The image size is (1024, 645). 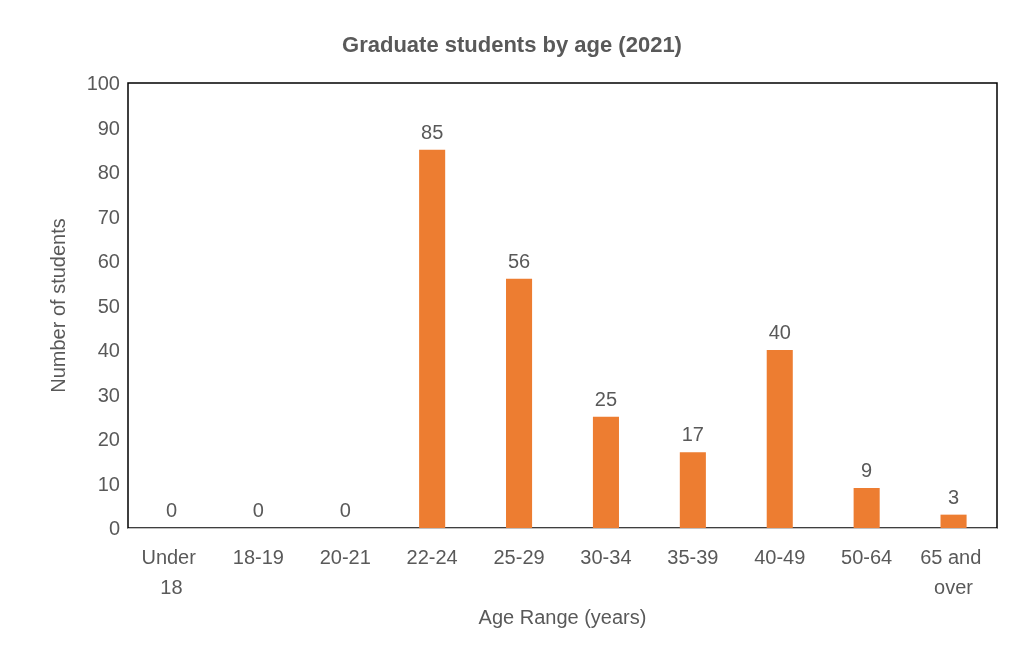 I want to click on y-tick-label: 40, so click(x=108, y=350).